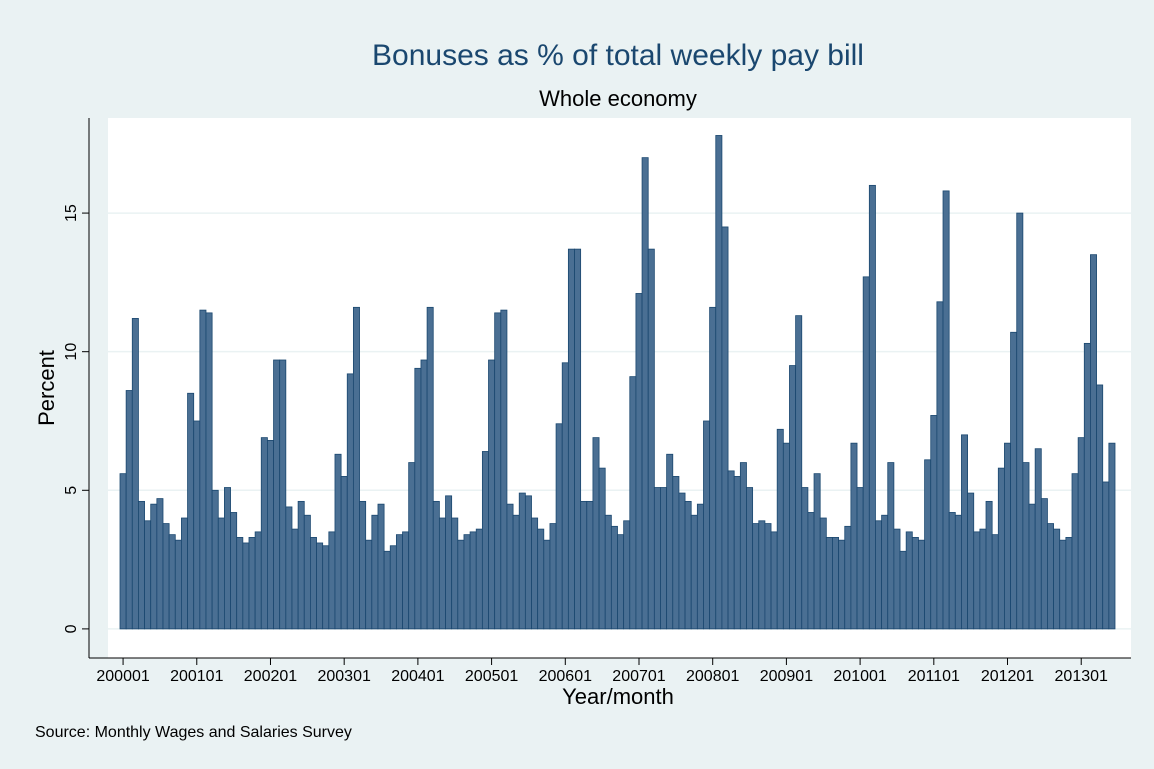 Image resolution: width=1154 pixels, height=769 pixels. Describe the element at coordinates (618, 55) in the screenshot. I see `chart-title: Bonuses as % of total weekly pay bill` at that location.